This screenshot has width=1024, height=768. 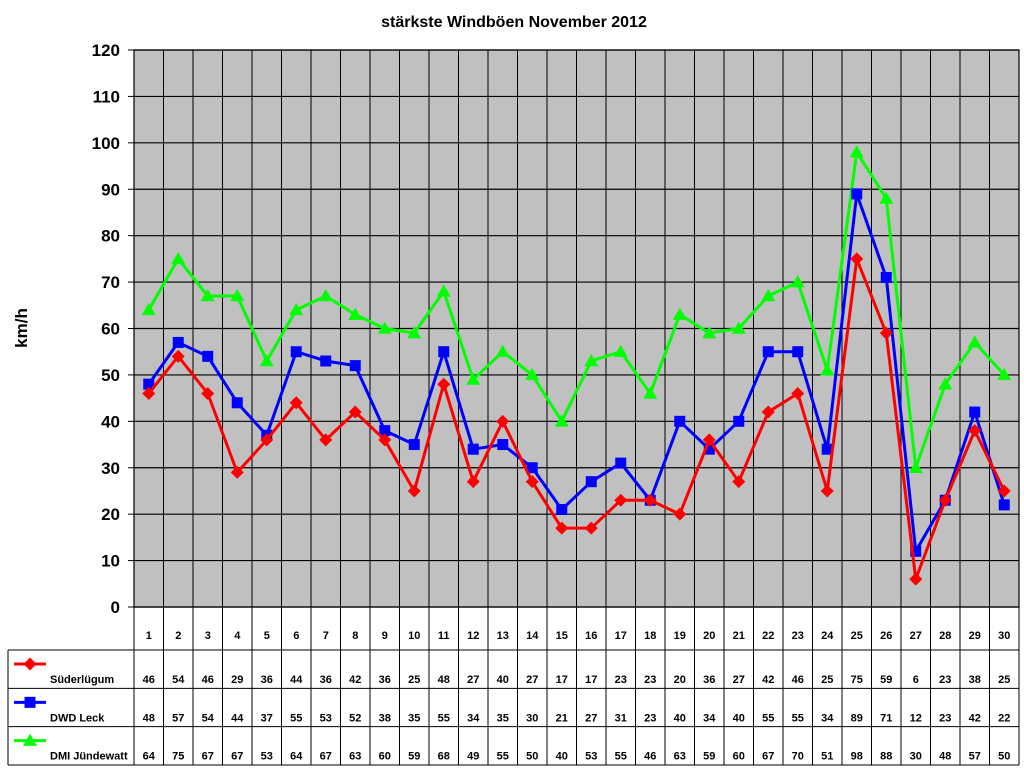 I want to click on x-tick-label: 9, so click(x=385, y=636).